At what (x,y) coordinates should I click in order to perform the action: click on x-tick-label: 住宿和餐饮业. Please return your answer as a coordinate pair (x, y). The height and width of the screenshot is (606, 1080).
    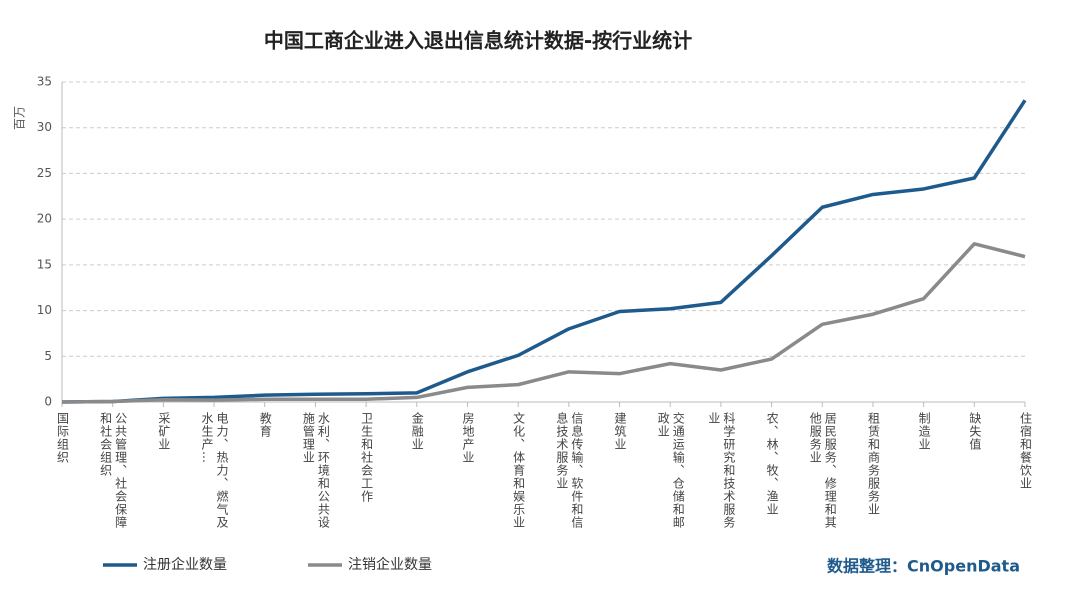
    Looking at the image, I should click on (1025, 451).